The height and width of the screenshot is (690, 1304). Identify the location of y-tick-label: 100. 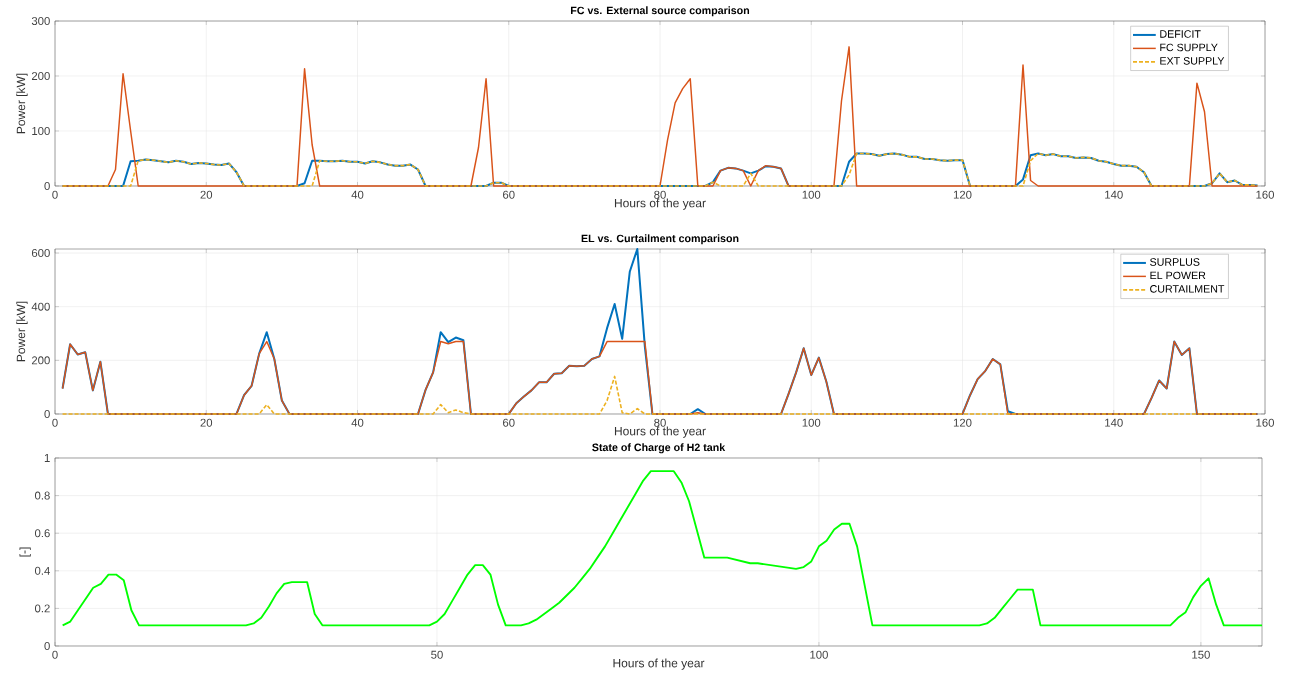
(41, 131).